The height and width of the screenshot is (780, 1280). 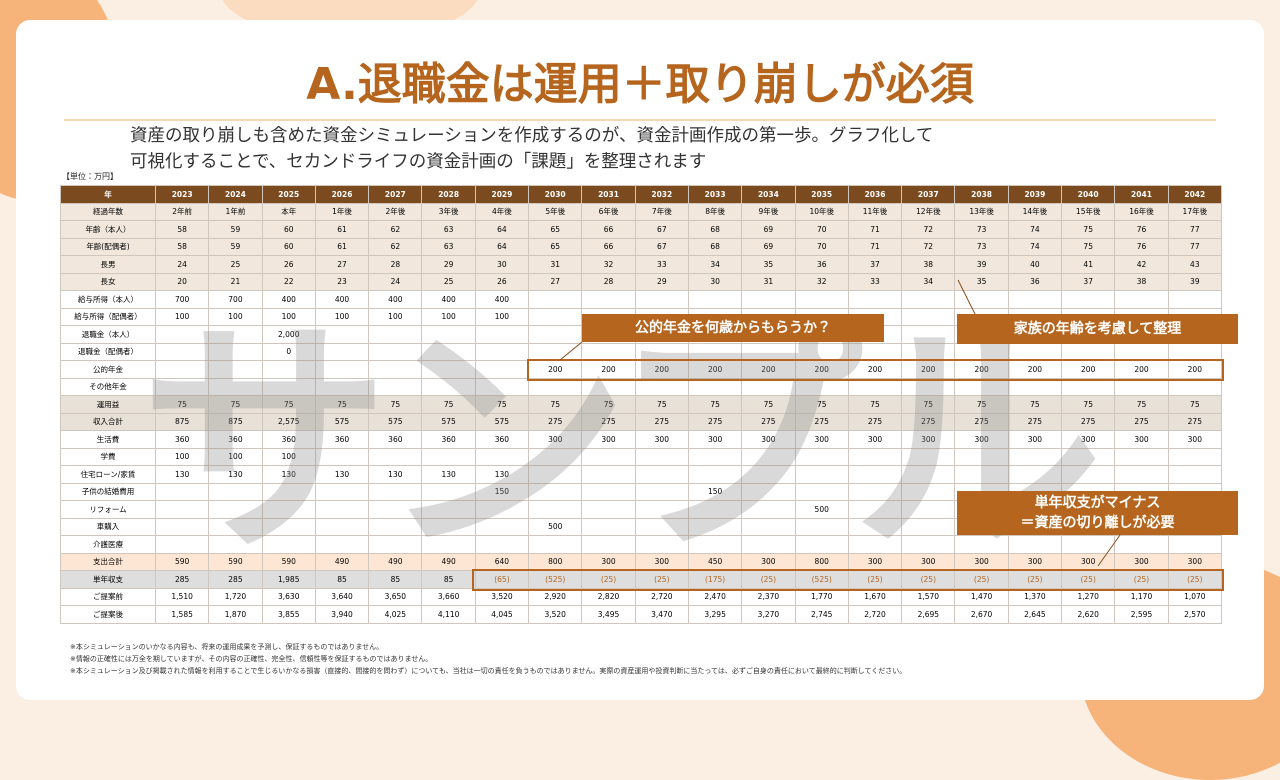 I want to click on highlight-box, so click(x=848, y=580).